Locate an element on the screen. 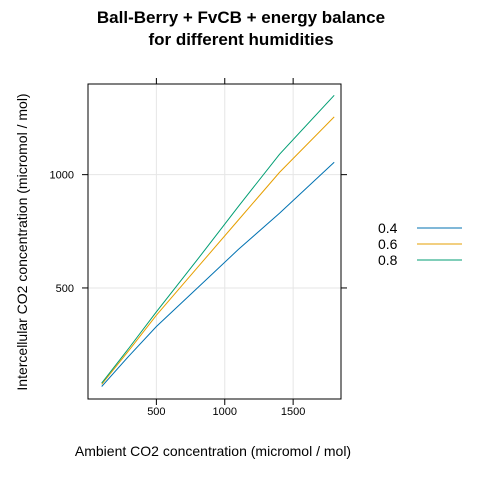  y-tick-label: 500 is located at coordinates (65, 289).